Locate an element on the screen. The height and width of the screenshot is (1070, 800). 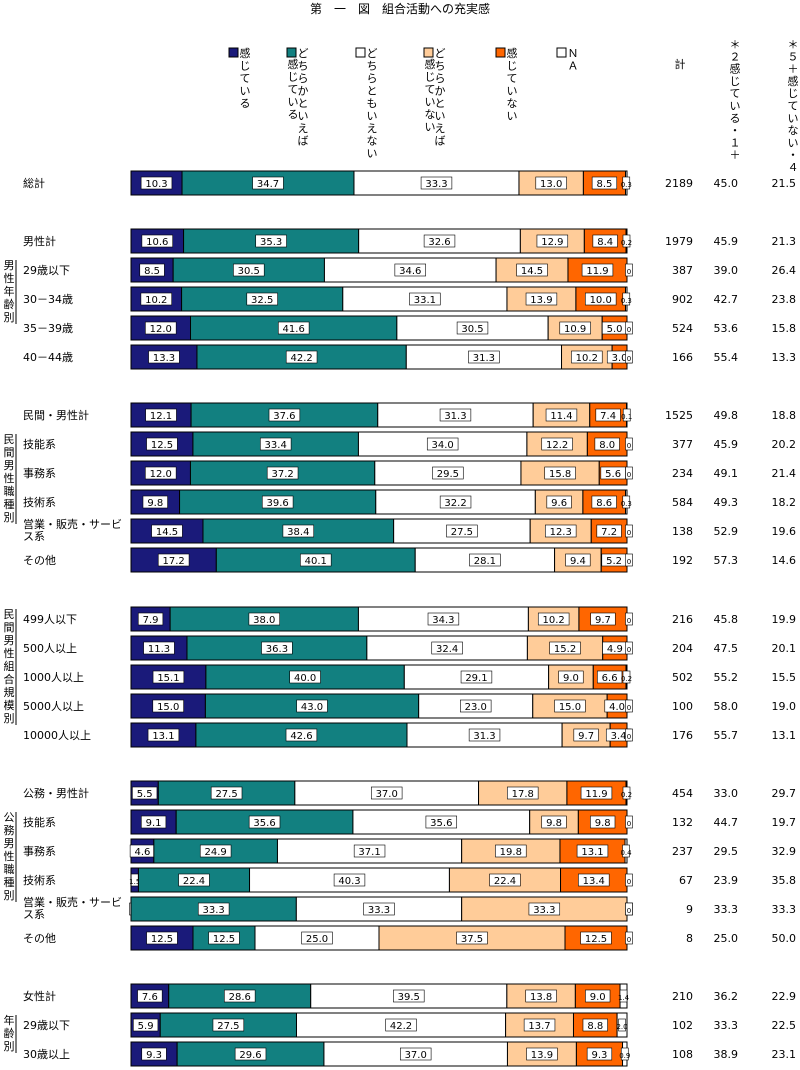
value-label: 17.2 is located at coordinates (174, 561).